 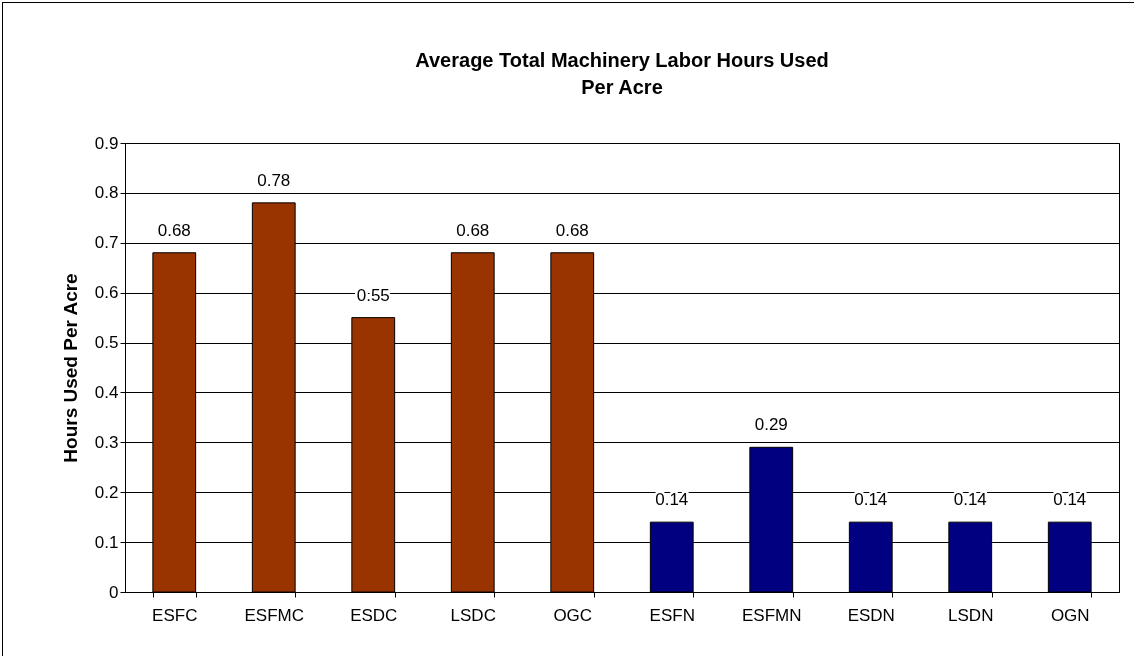 What do you see at coordinates (573, 615) in the screenshot?
I see `x-tick-label: OGC` at bounding box center [573, 615].